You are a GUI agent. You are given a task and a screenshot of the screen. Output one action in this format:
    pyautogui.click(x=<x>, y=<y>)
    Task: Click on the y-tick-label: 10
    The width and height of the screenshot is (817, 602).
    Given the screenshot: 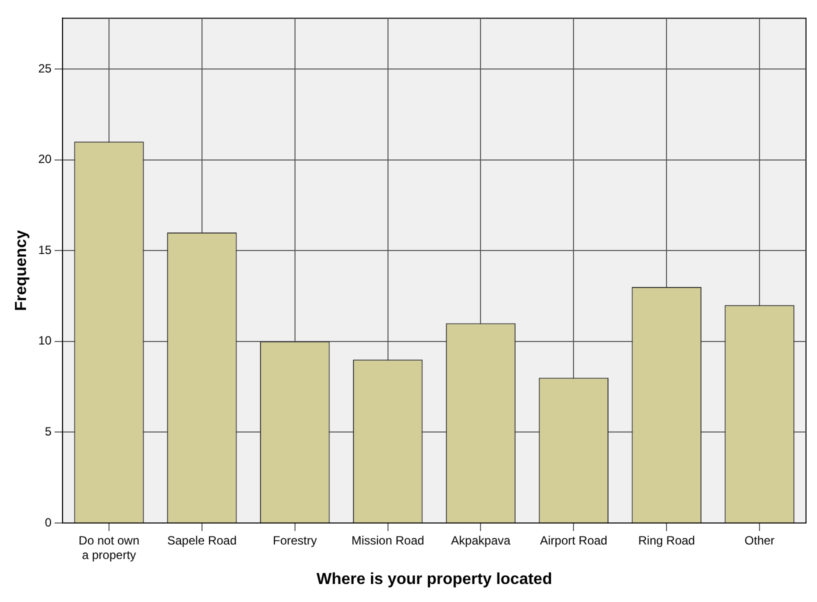 What is the action you would take?
    pyautogui.click(x=45, y=341)
    